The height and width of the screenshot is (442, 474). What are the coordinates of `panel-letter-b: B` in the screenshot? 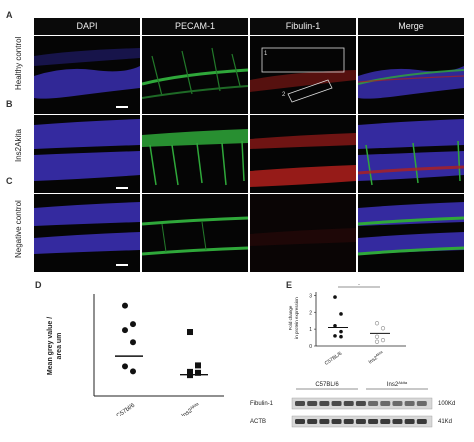 It's located at (9, 104).